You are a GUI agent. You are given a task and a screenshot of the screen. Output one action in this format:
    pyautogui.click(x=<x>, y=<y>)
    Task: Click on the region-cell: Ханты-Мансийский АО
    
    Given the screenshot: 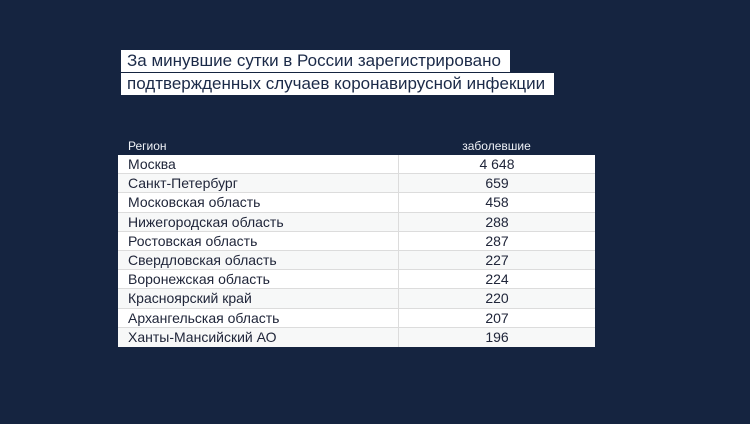 What is the action you would take?
    pyautogui.click(x=202, y=337)
    